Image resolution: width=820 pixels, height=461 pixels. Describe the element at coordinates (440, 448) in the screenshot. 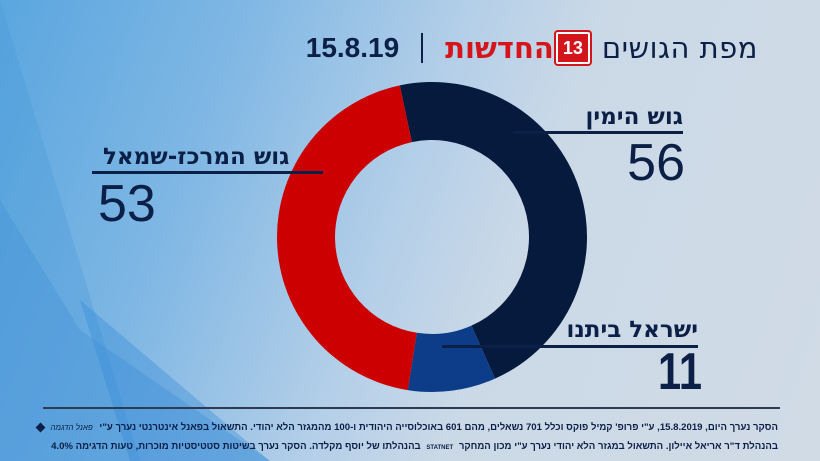

I see `statnet-logo: STATNET` at that location.